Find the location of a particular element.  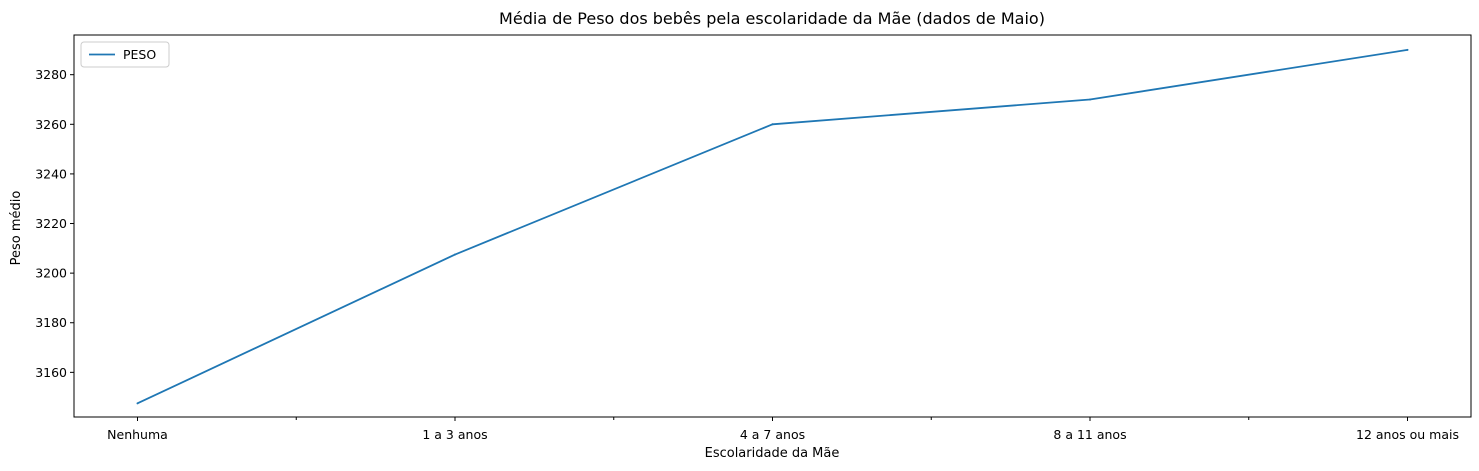

x-tick-label: 4 a 7 anos is located at coordinates (772, 434).